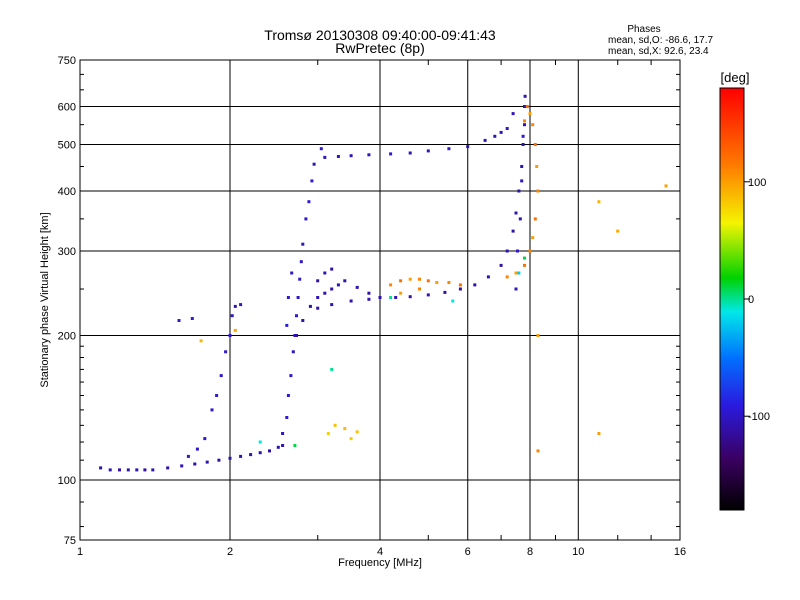  Describe the element at coordinates (67, 146) in the screenshot. I see `y-tick-label: 500` at that location.